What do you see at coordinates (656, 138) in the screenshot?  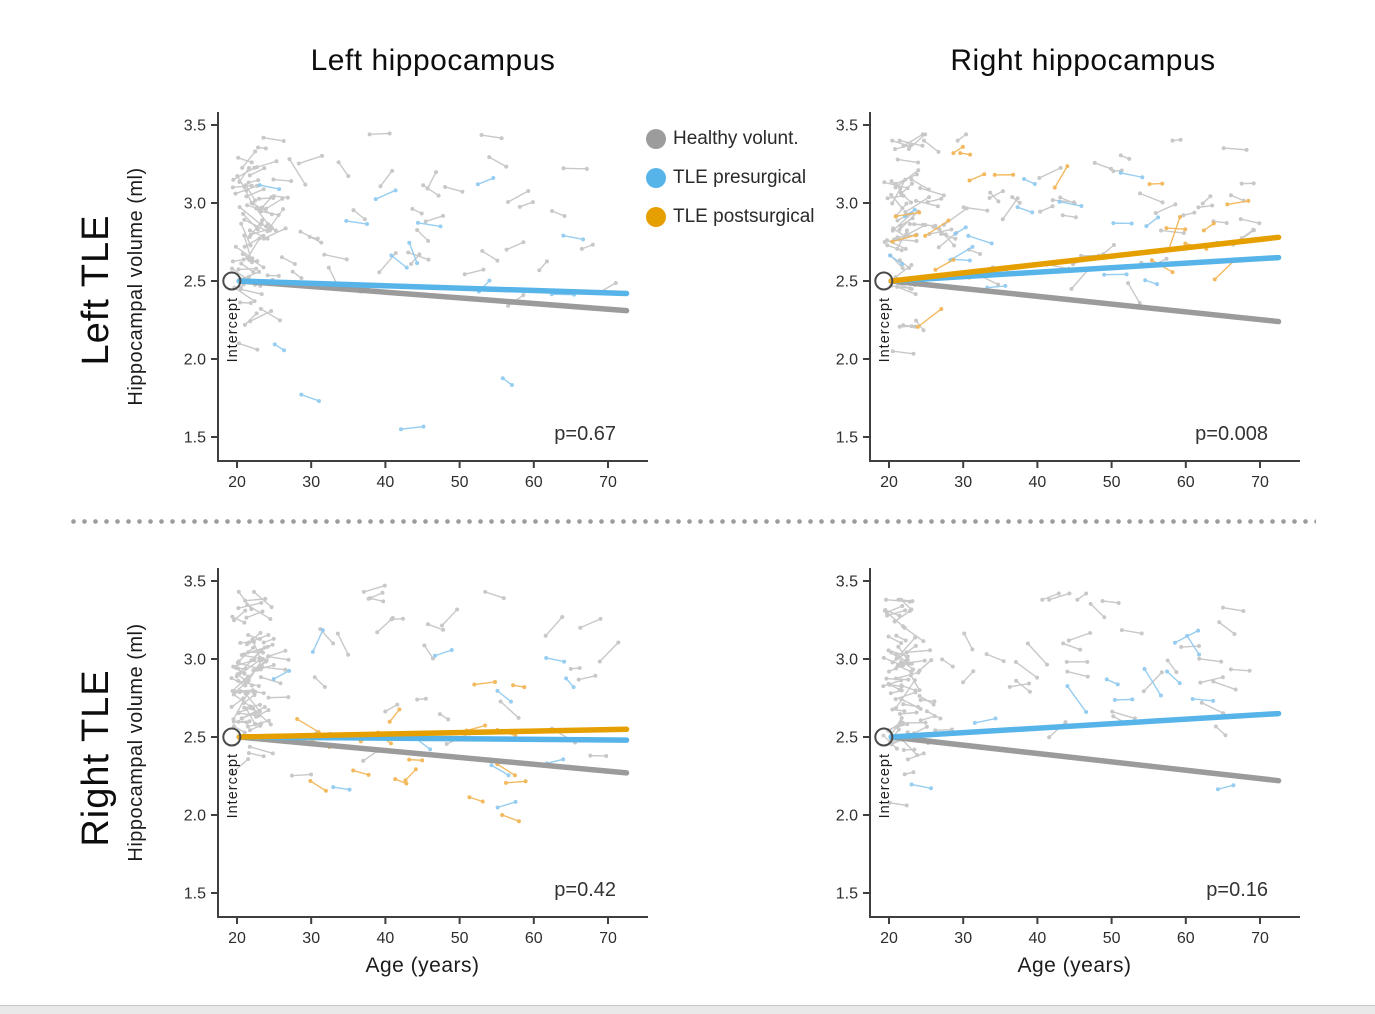 I see `legend-dot-healthy-icon` at bounding box center [656, 138].